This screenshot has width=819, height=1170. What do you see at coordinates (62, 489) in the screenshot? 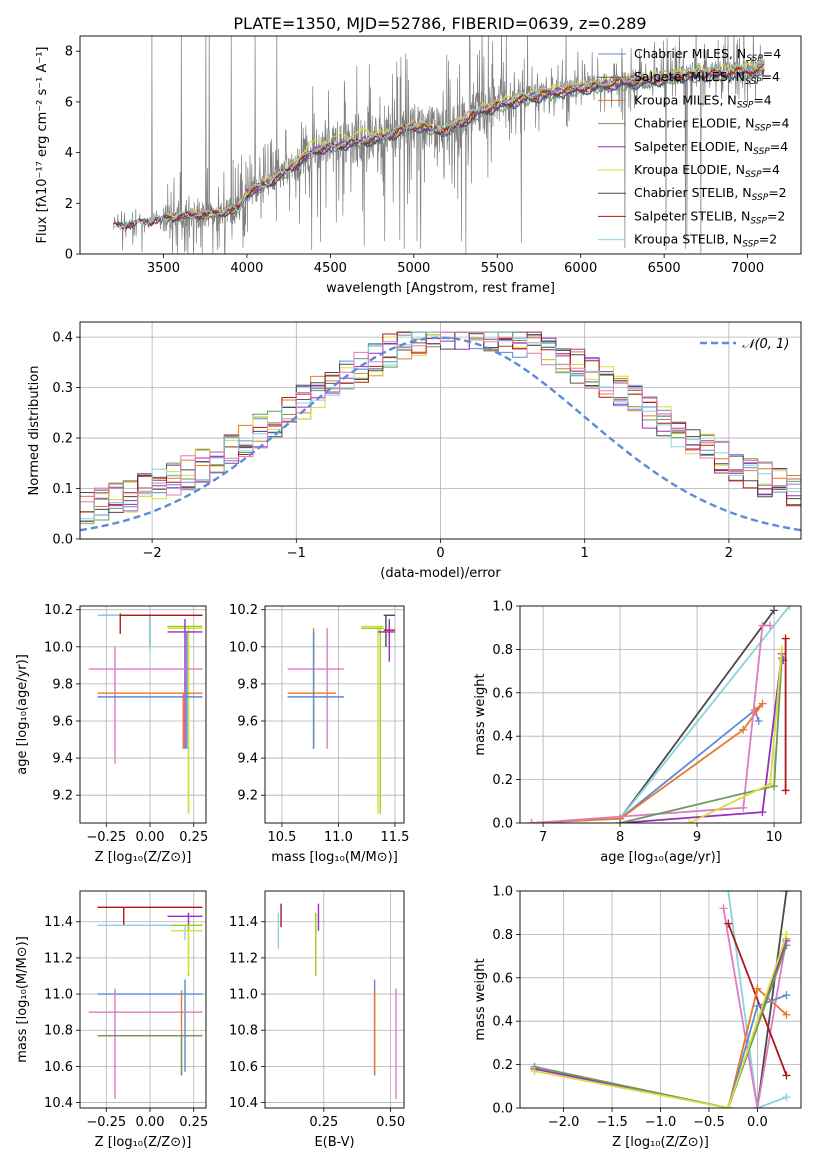
I see `tick-label-y: 0.1` at bounding box center [62, 489].